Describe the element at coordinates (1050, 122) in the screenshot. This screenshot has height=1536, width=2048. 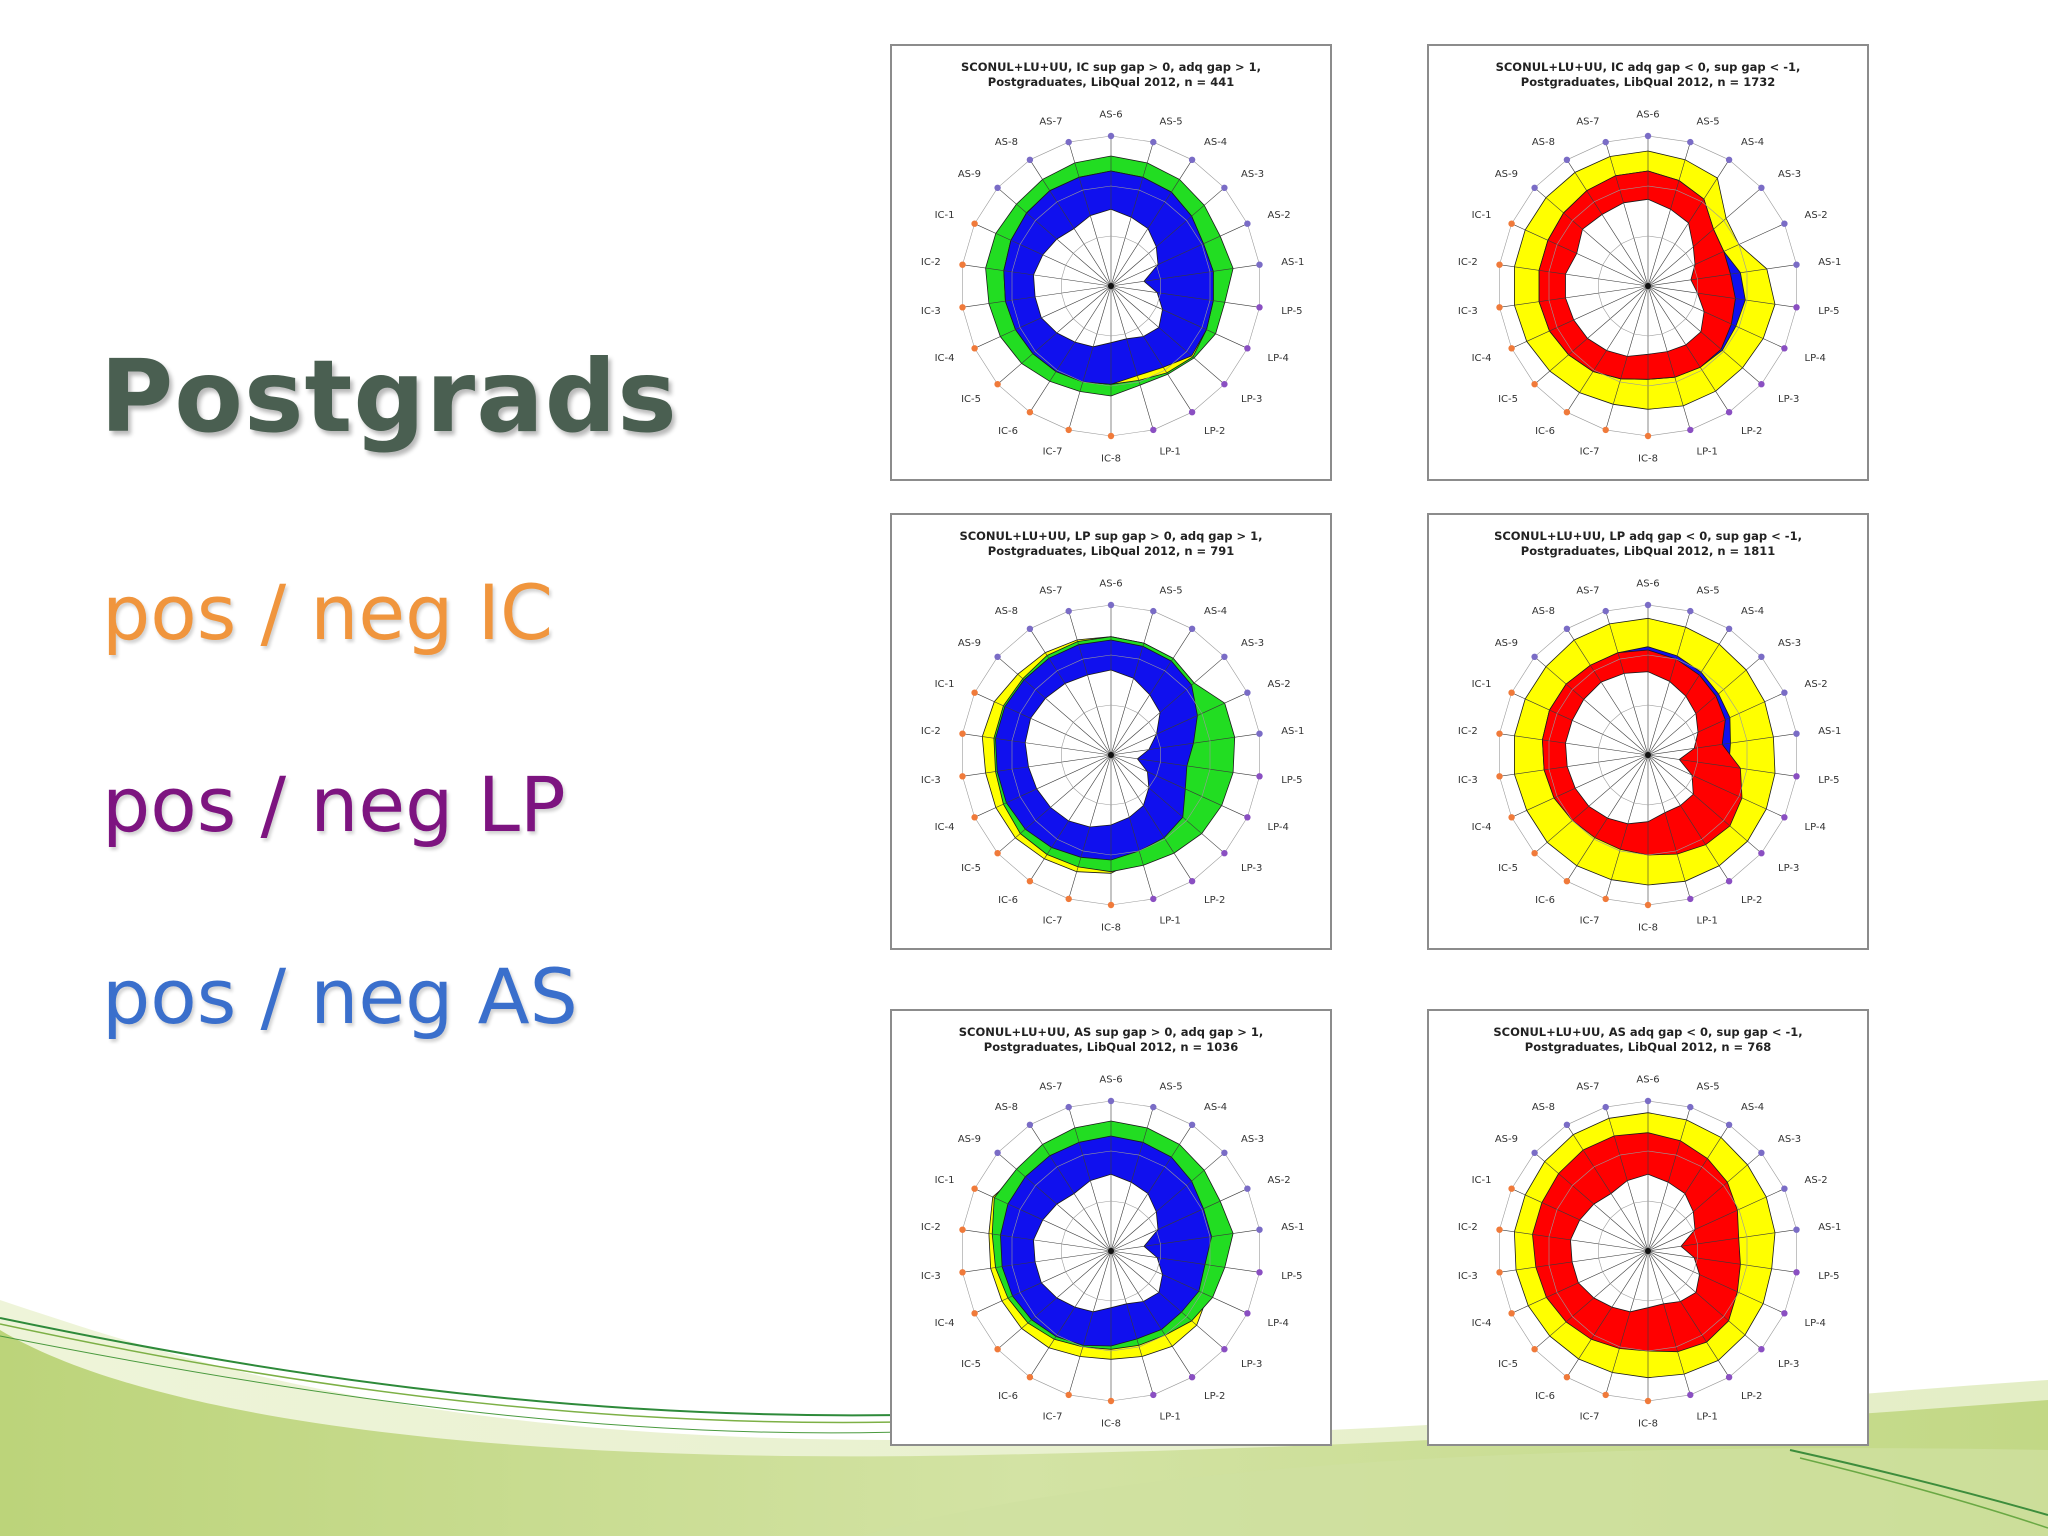
I see `axis-label: AS-7` at that location.